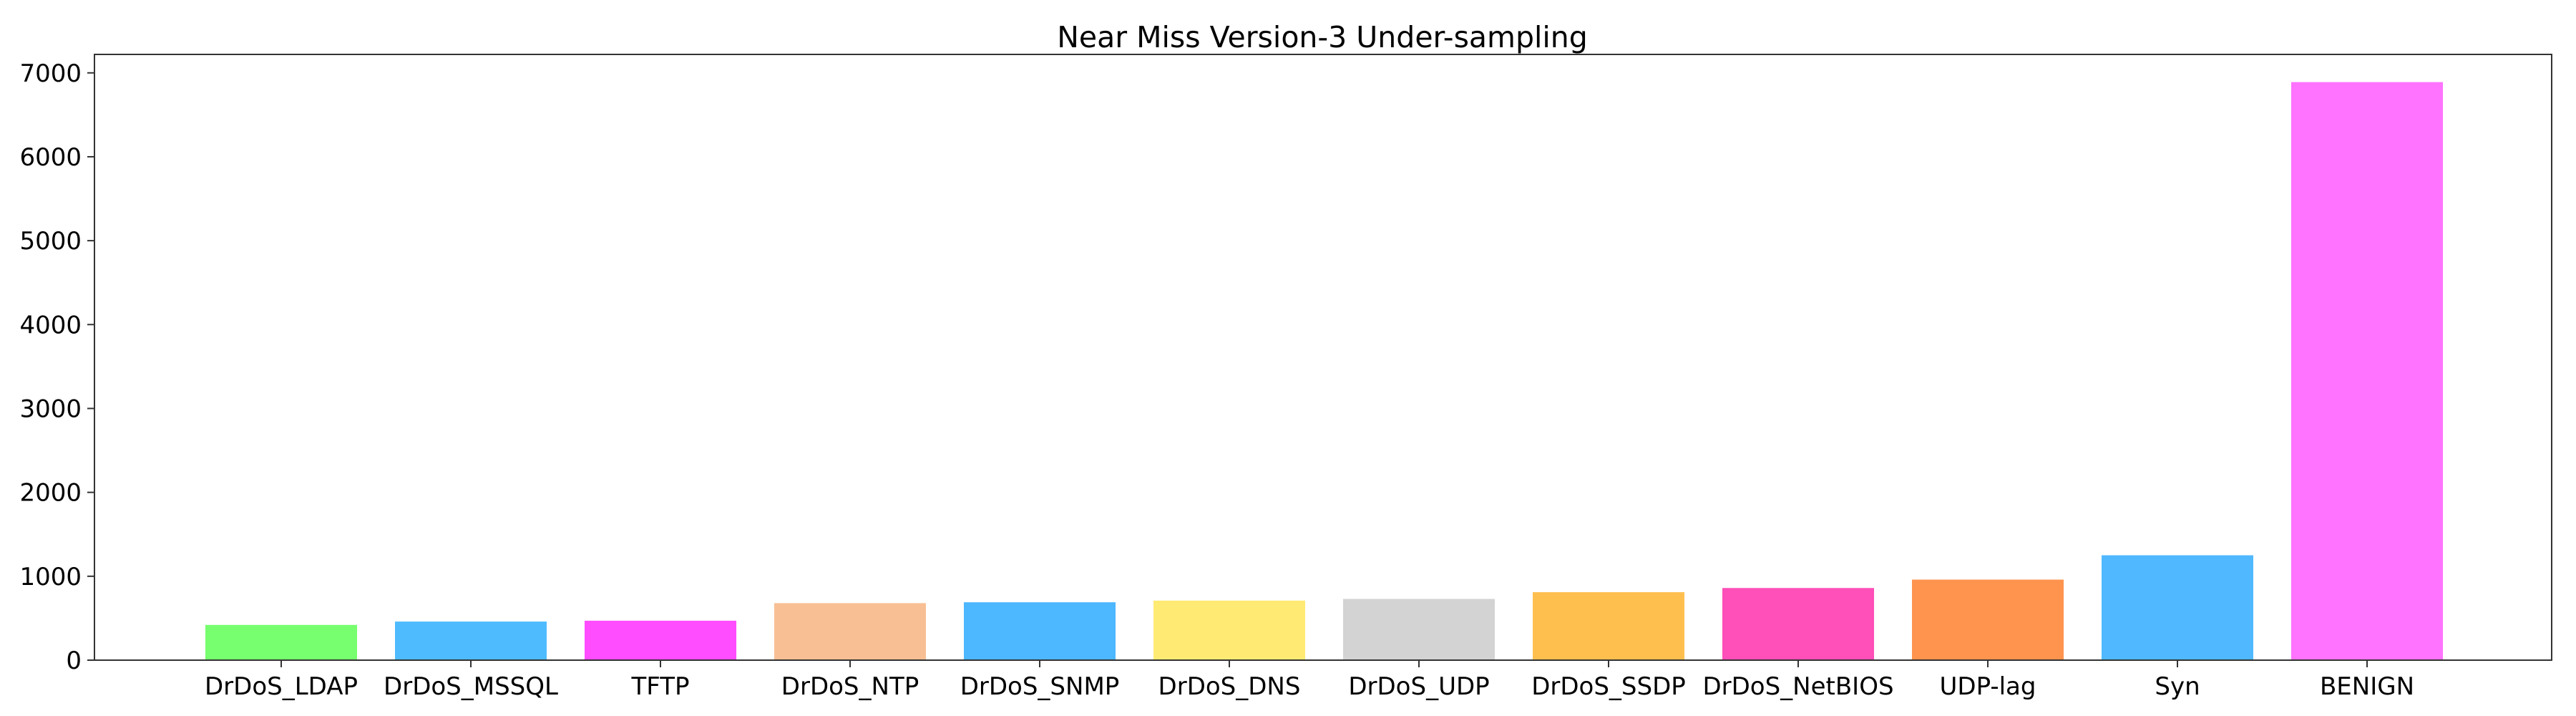 Image resolution: width=2576 pixels, height=716 pixels. I want to click on chart-title: Near Miss Version-3 Under-sampling, so click(1322, 37).